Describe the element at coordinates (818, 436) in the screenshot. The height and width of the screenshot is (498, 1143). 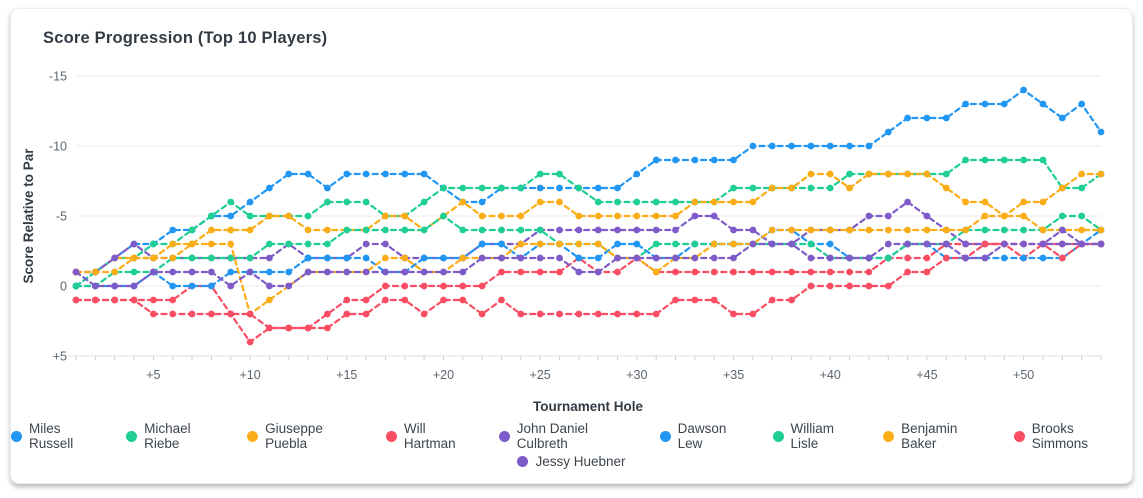
I see `legend-item: William Lisle` at that location.